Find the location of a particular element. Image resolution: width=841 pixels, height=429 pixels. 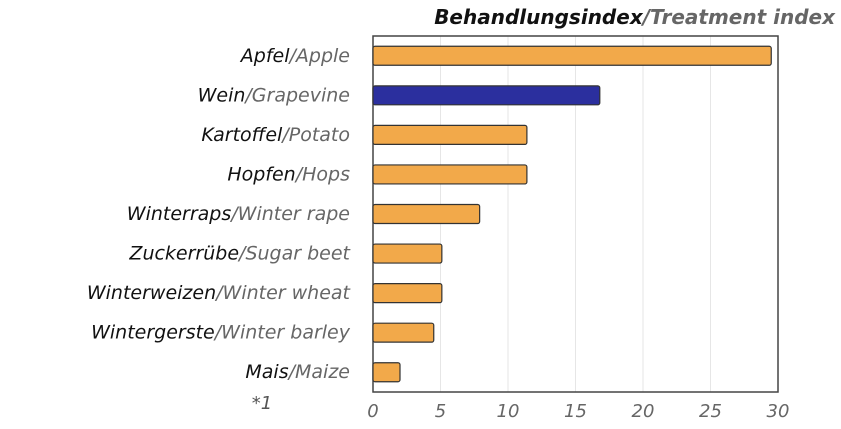

y-tick-label: Wintergerste/Winter barley is located at coordinates (221, 332).